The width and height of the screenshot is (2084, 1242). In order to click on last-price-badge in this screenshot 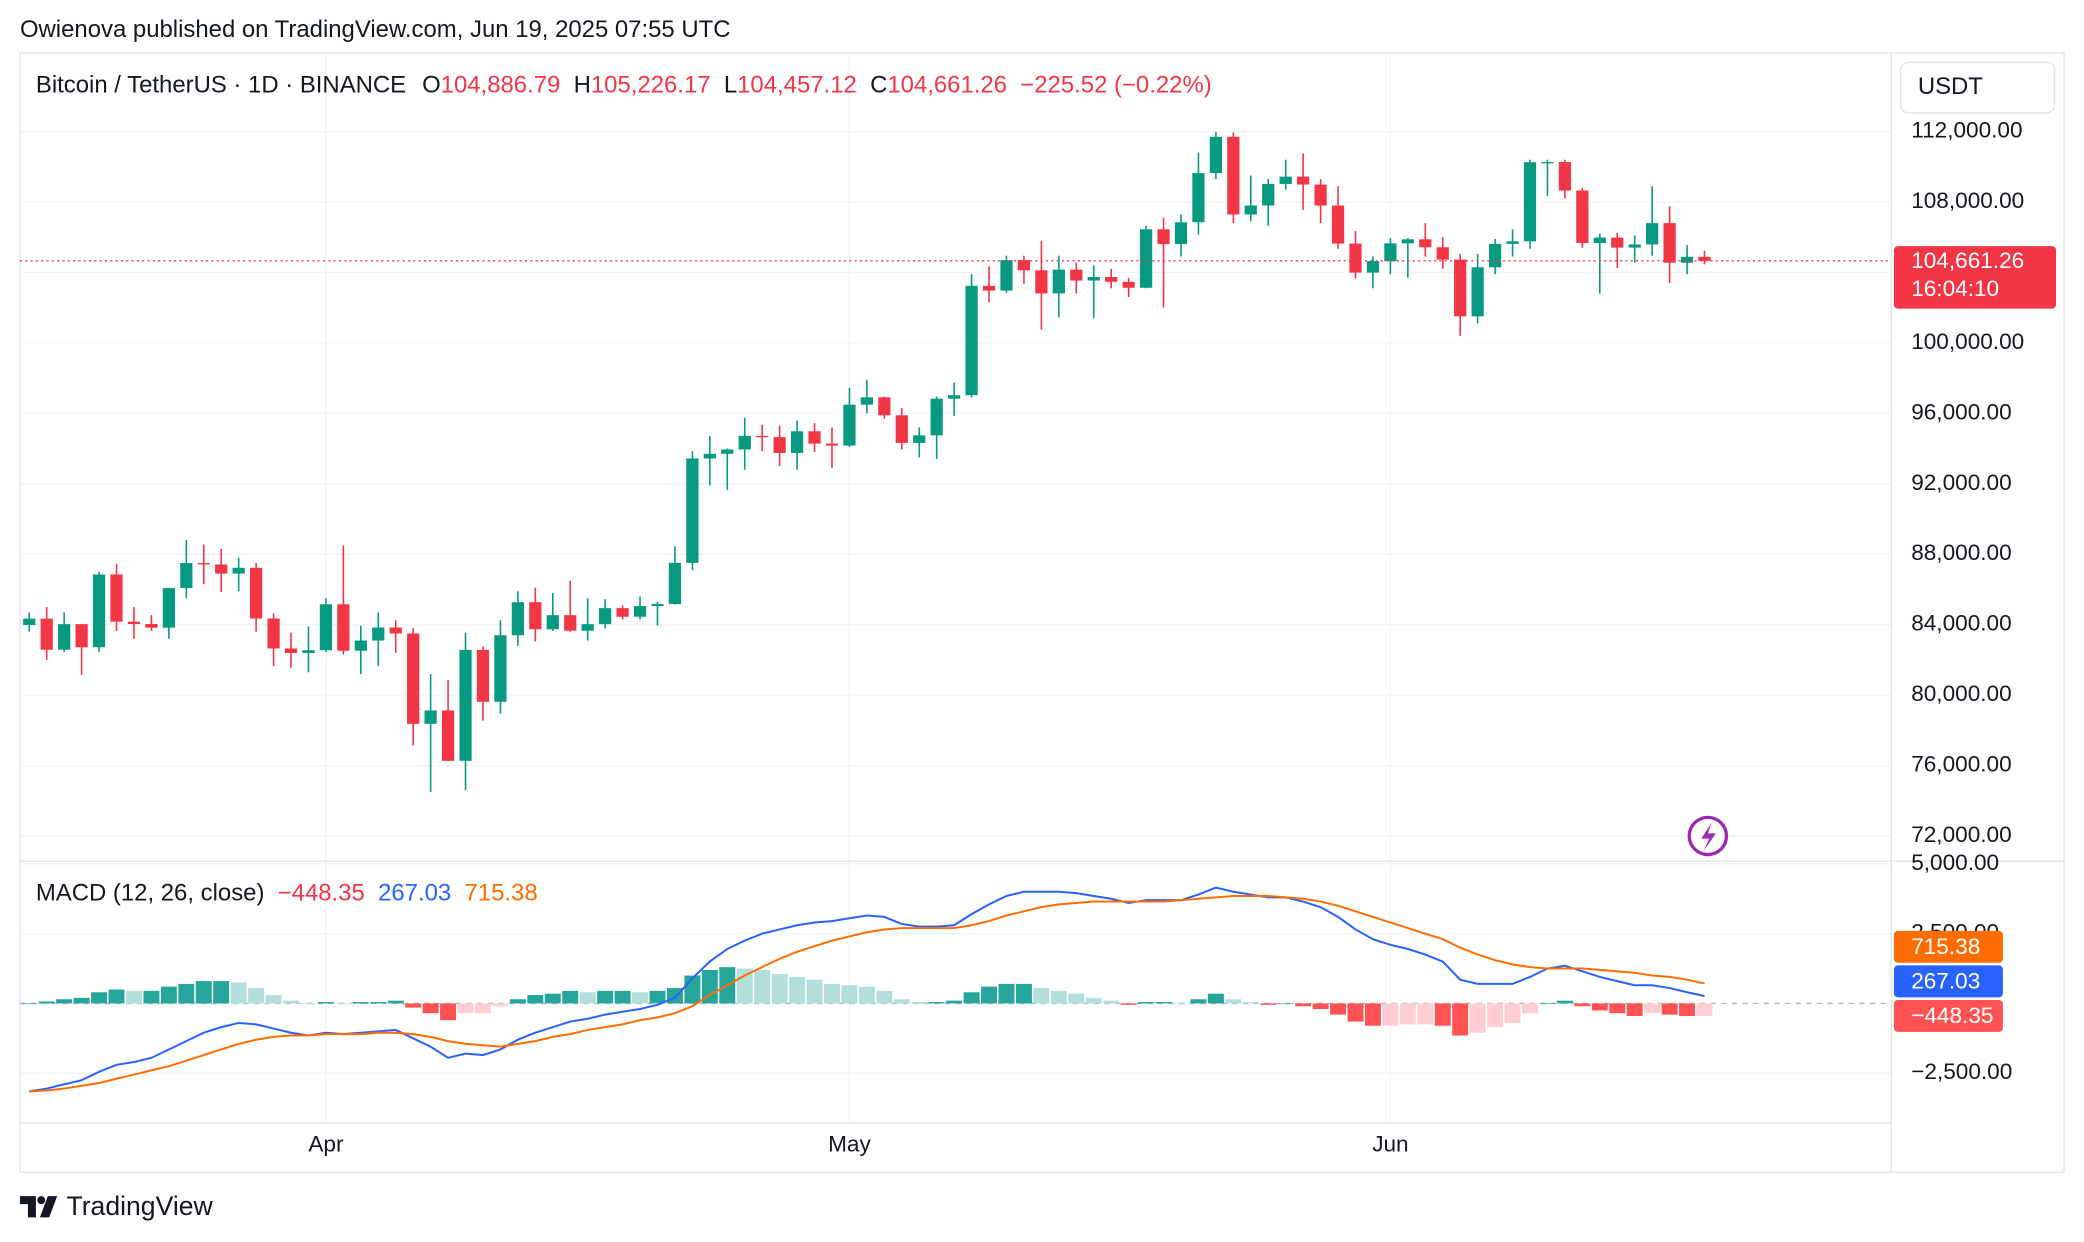, I will do `click(1975, 277)`.